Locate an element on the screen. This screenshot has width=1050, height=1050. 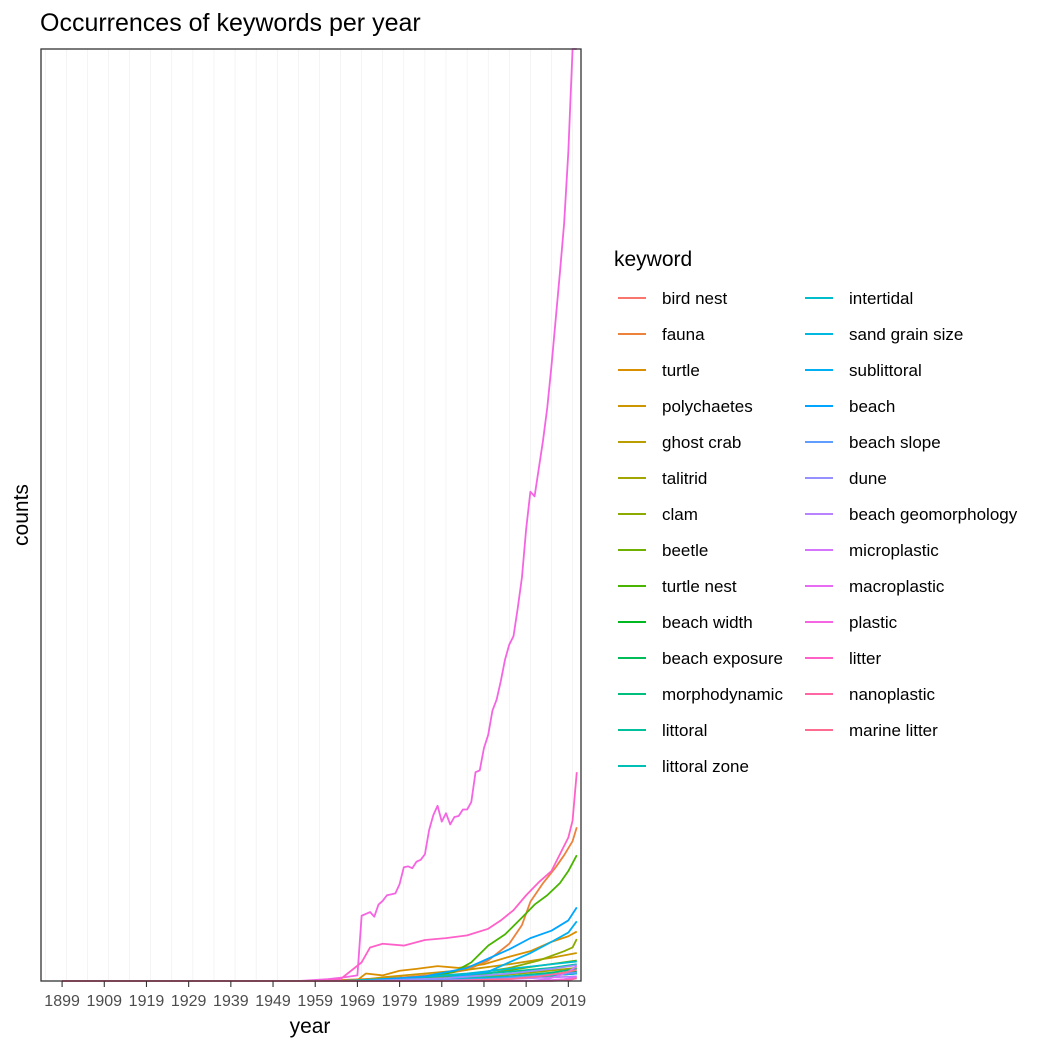
legend-label: bird nest is located at coordinates (694, 298).